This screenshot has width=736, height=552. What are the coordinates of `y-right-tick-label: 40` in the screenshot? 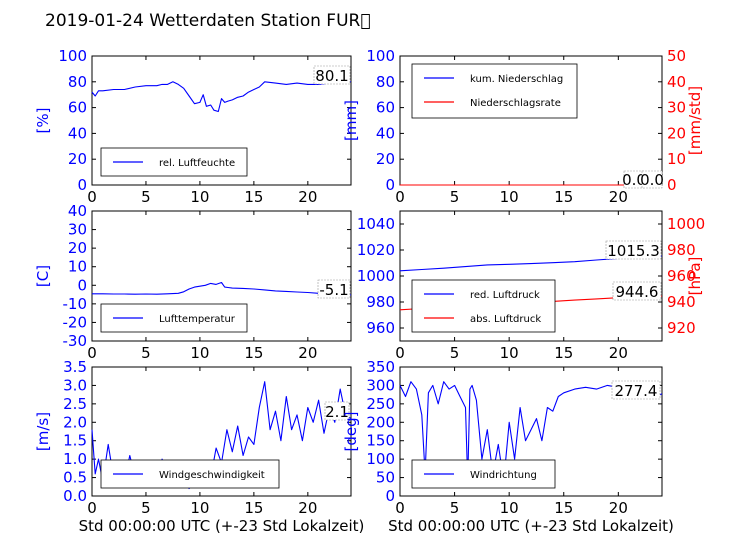 It's located at (676, 82).